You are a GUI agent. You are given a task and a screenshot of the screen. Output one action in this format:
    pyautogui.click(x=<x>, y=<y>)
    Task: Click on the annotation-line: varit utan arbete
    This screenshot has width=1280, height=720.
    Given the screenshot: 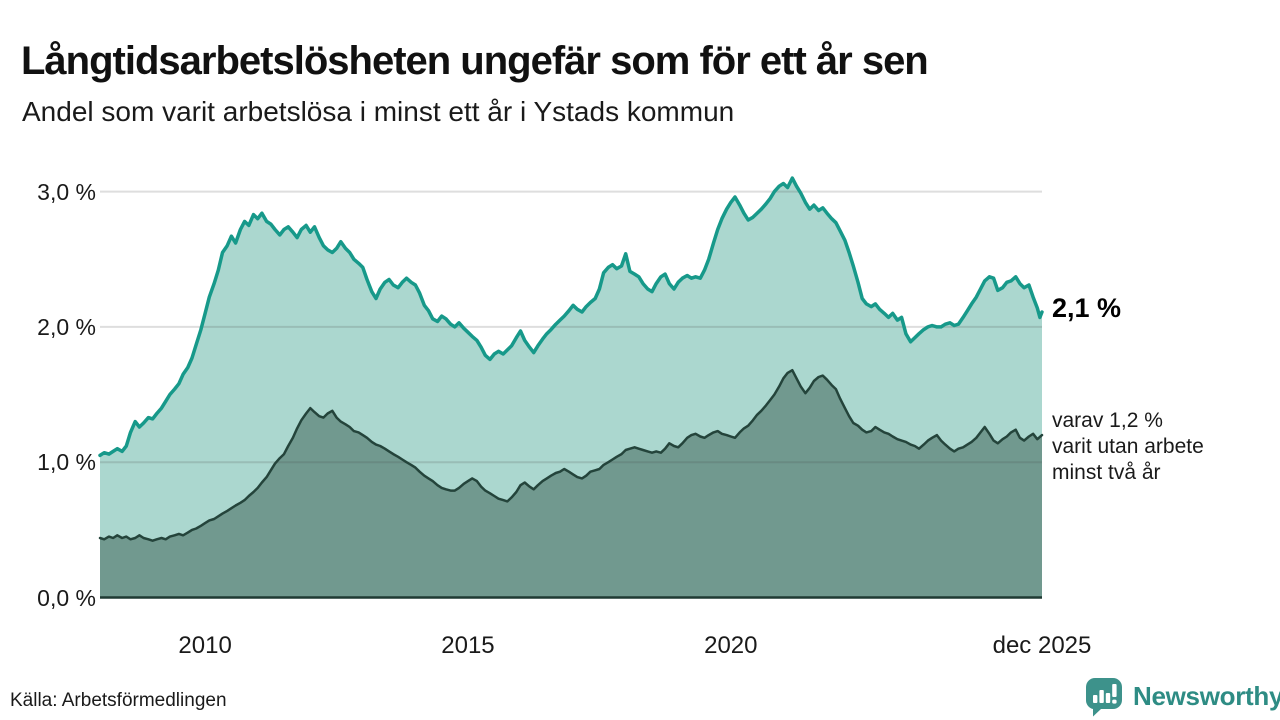 What is the action you would take?
    pyautogui.click(x=1128, y=446)
    